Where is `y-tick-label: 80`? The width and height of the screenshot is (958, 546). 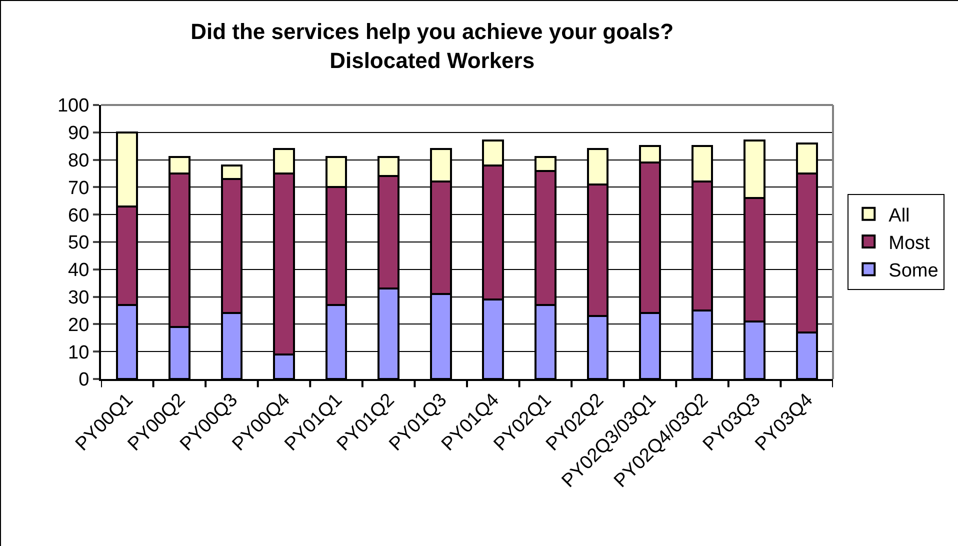
y-tick-label: 80 is located at coordinates (79, 161).